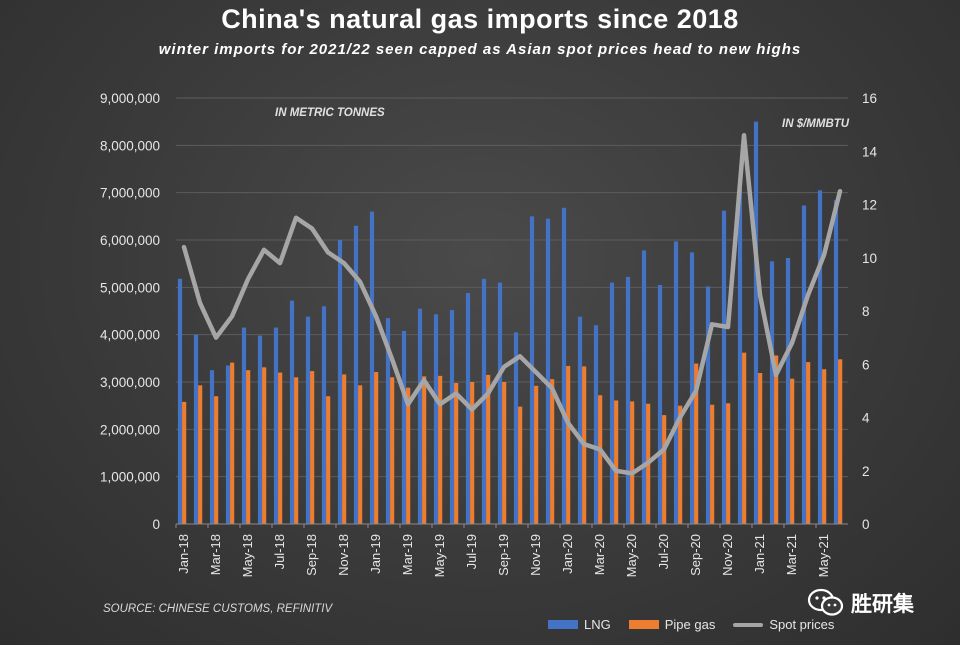 The width and height of the screenshot is (960, 645). What do you see at coordinates (866, 524) in the screenshot?
I see `y-right-tick-label: 0` at bounding box center [866, 524].